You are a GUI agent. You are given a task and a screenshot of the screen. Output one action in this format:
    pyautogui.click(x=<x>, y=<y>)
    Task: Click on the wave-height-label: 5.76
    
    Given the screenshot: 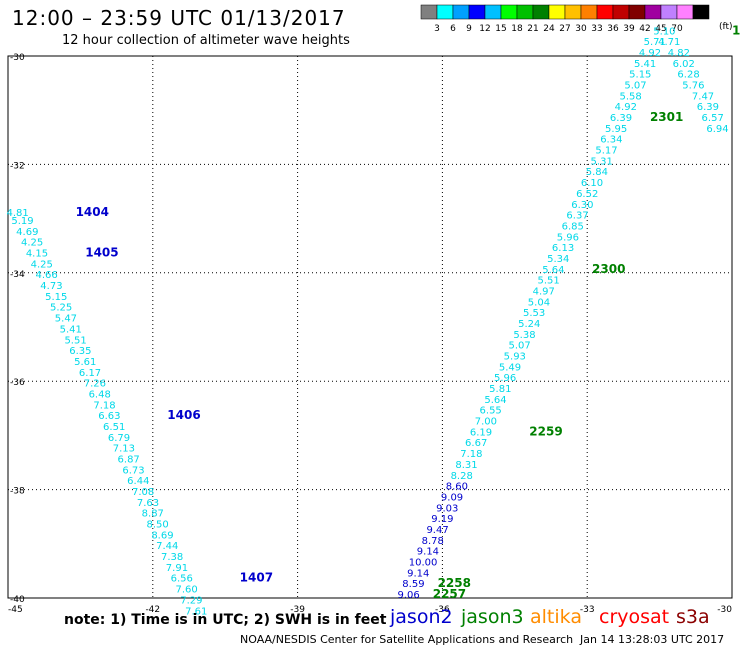 What is the action you would take?
    pyautogui.click(x=693, y=86)
    